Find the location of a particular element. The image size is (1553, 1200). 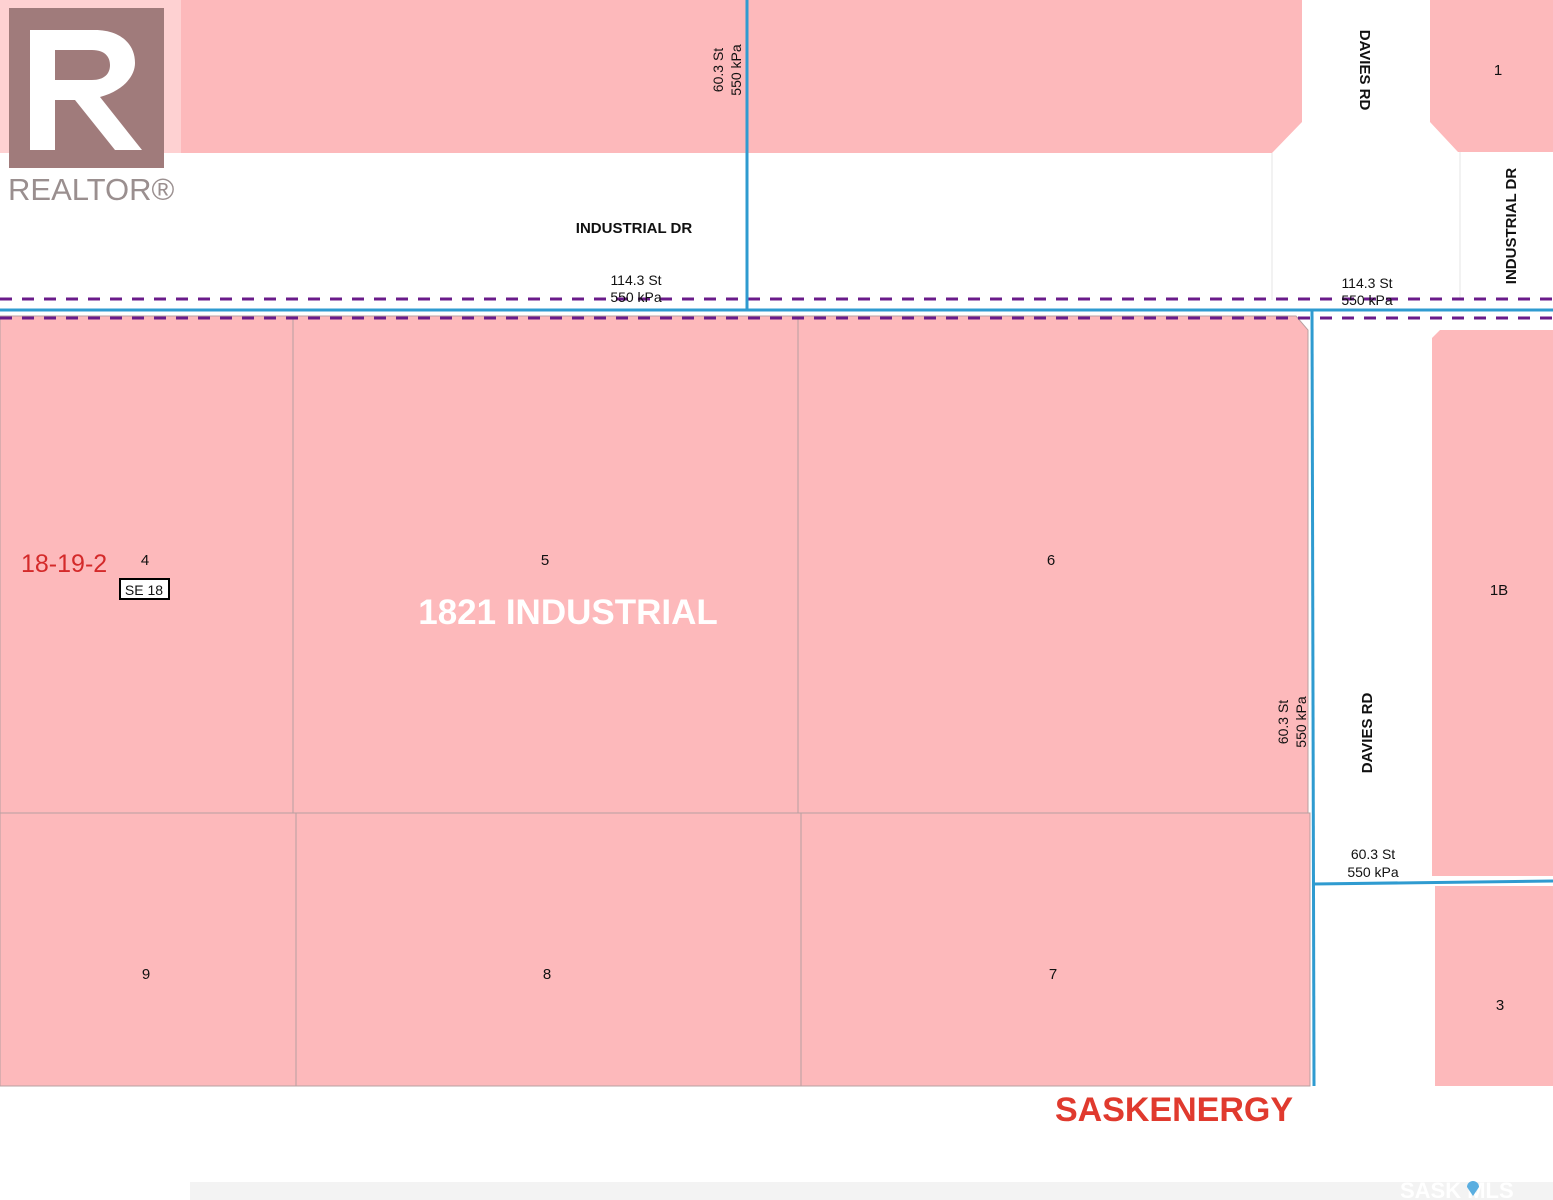

pipe-label-top-line2: 550 kPa is located at coordinates (736, 70).